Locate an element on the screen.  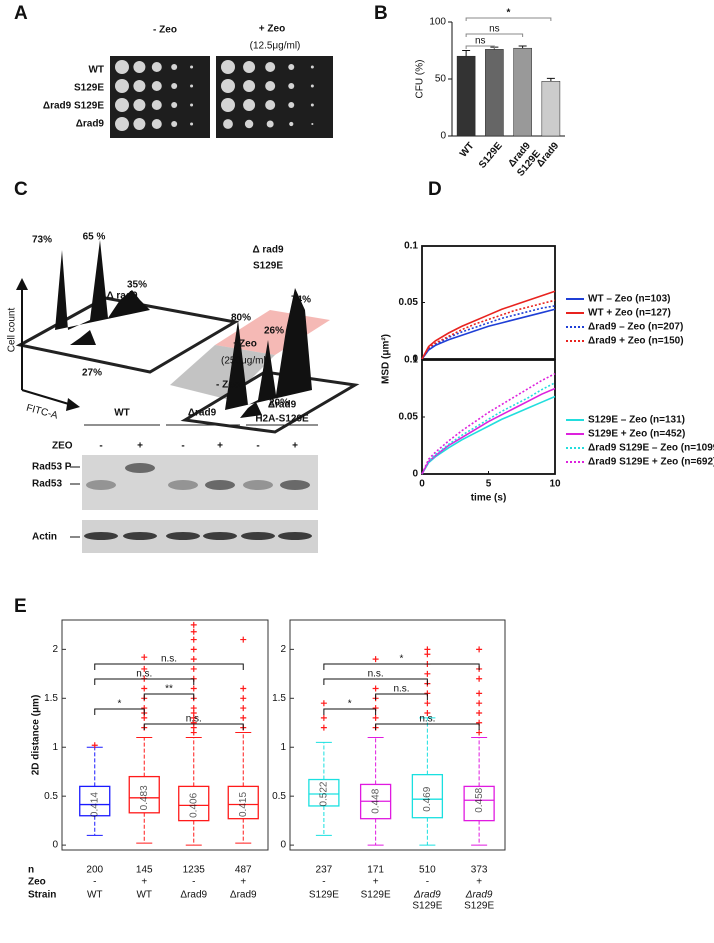
median-label: 0.415 is located at coordinates (243, 804).